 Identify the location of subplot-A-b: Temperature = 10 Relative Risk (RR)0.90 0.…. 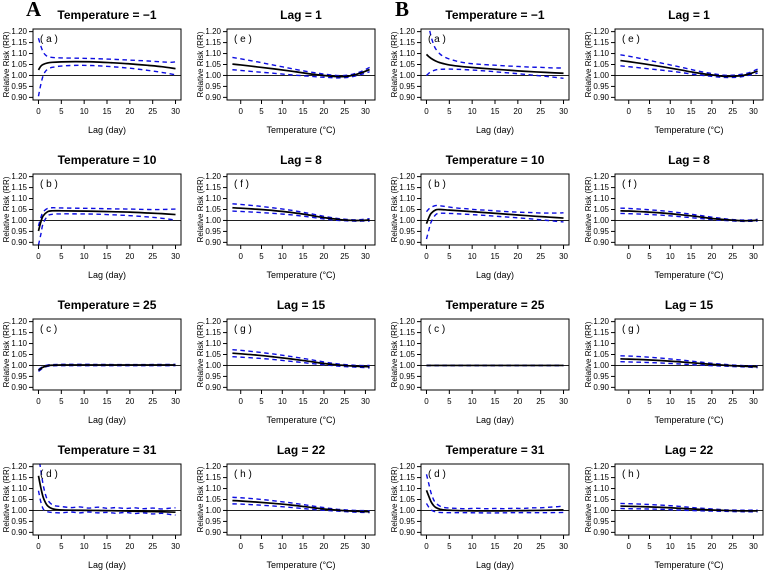
(92, 216).